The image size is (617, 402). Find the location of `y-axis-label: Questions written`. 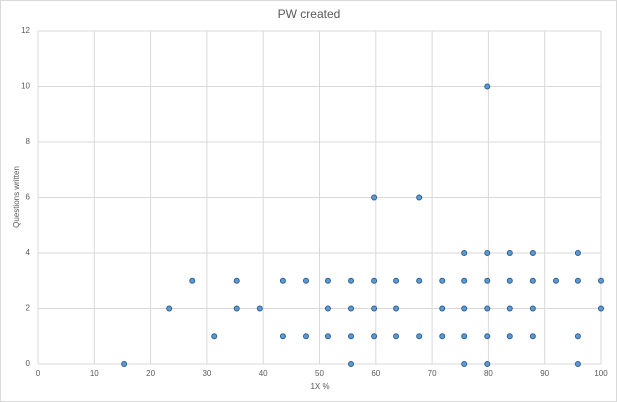

y-axis-label: Questions written is located at coordinates (16, 197).